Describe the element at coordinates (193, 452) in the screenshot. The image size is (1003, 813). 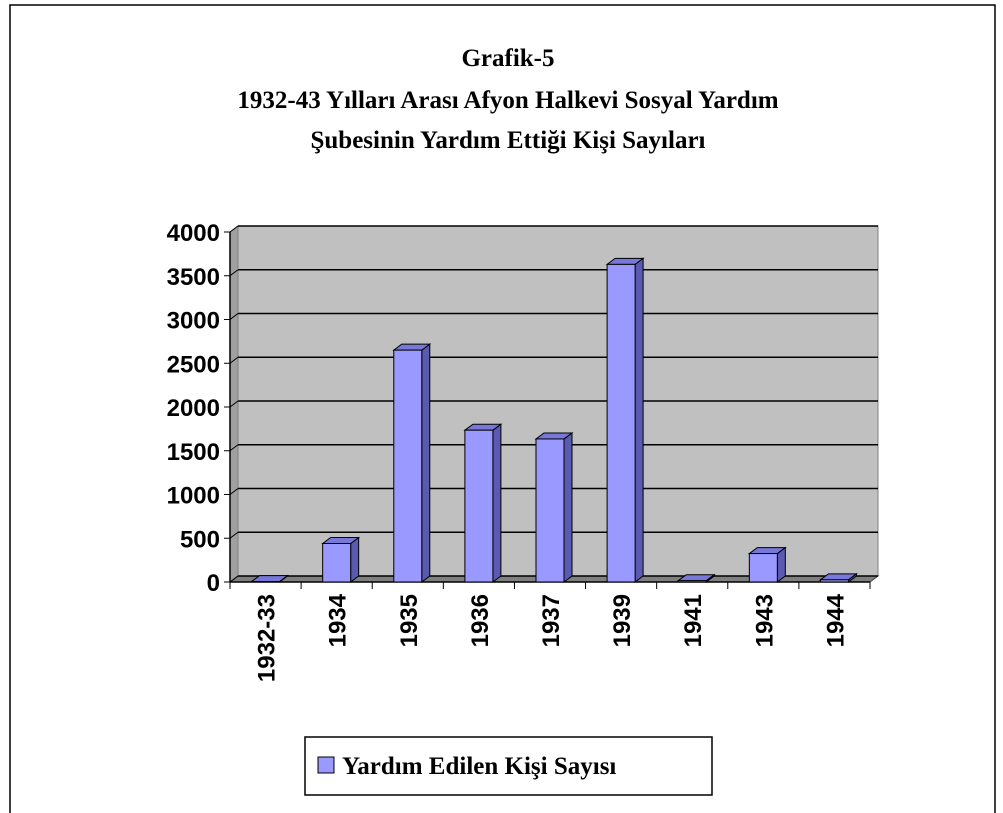
I see `y-tick-label: 1500` at that location.